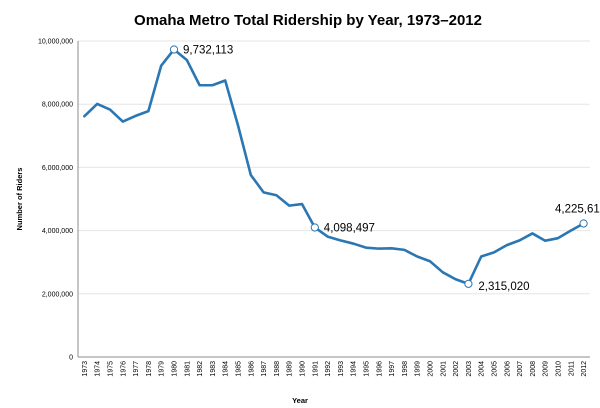 The image size is (600, 408). What do you see at coordinates (443, 369) in the screenshot?
I see `x-tick-label: 2001` at bounding box center [443, 369].